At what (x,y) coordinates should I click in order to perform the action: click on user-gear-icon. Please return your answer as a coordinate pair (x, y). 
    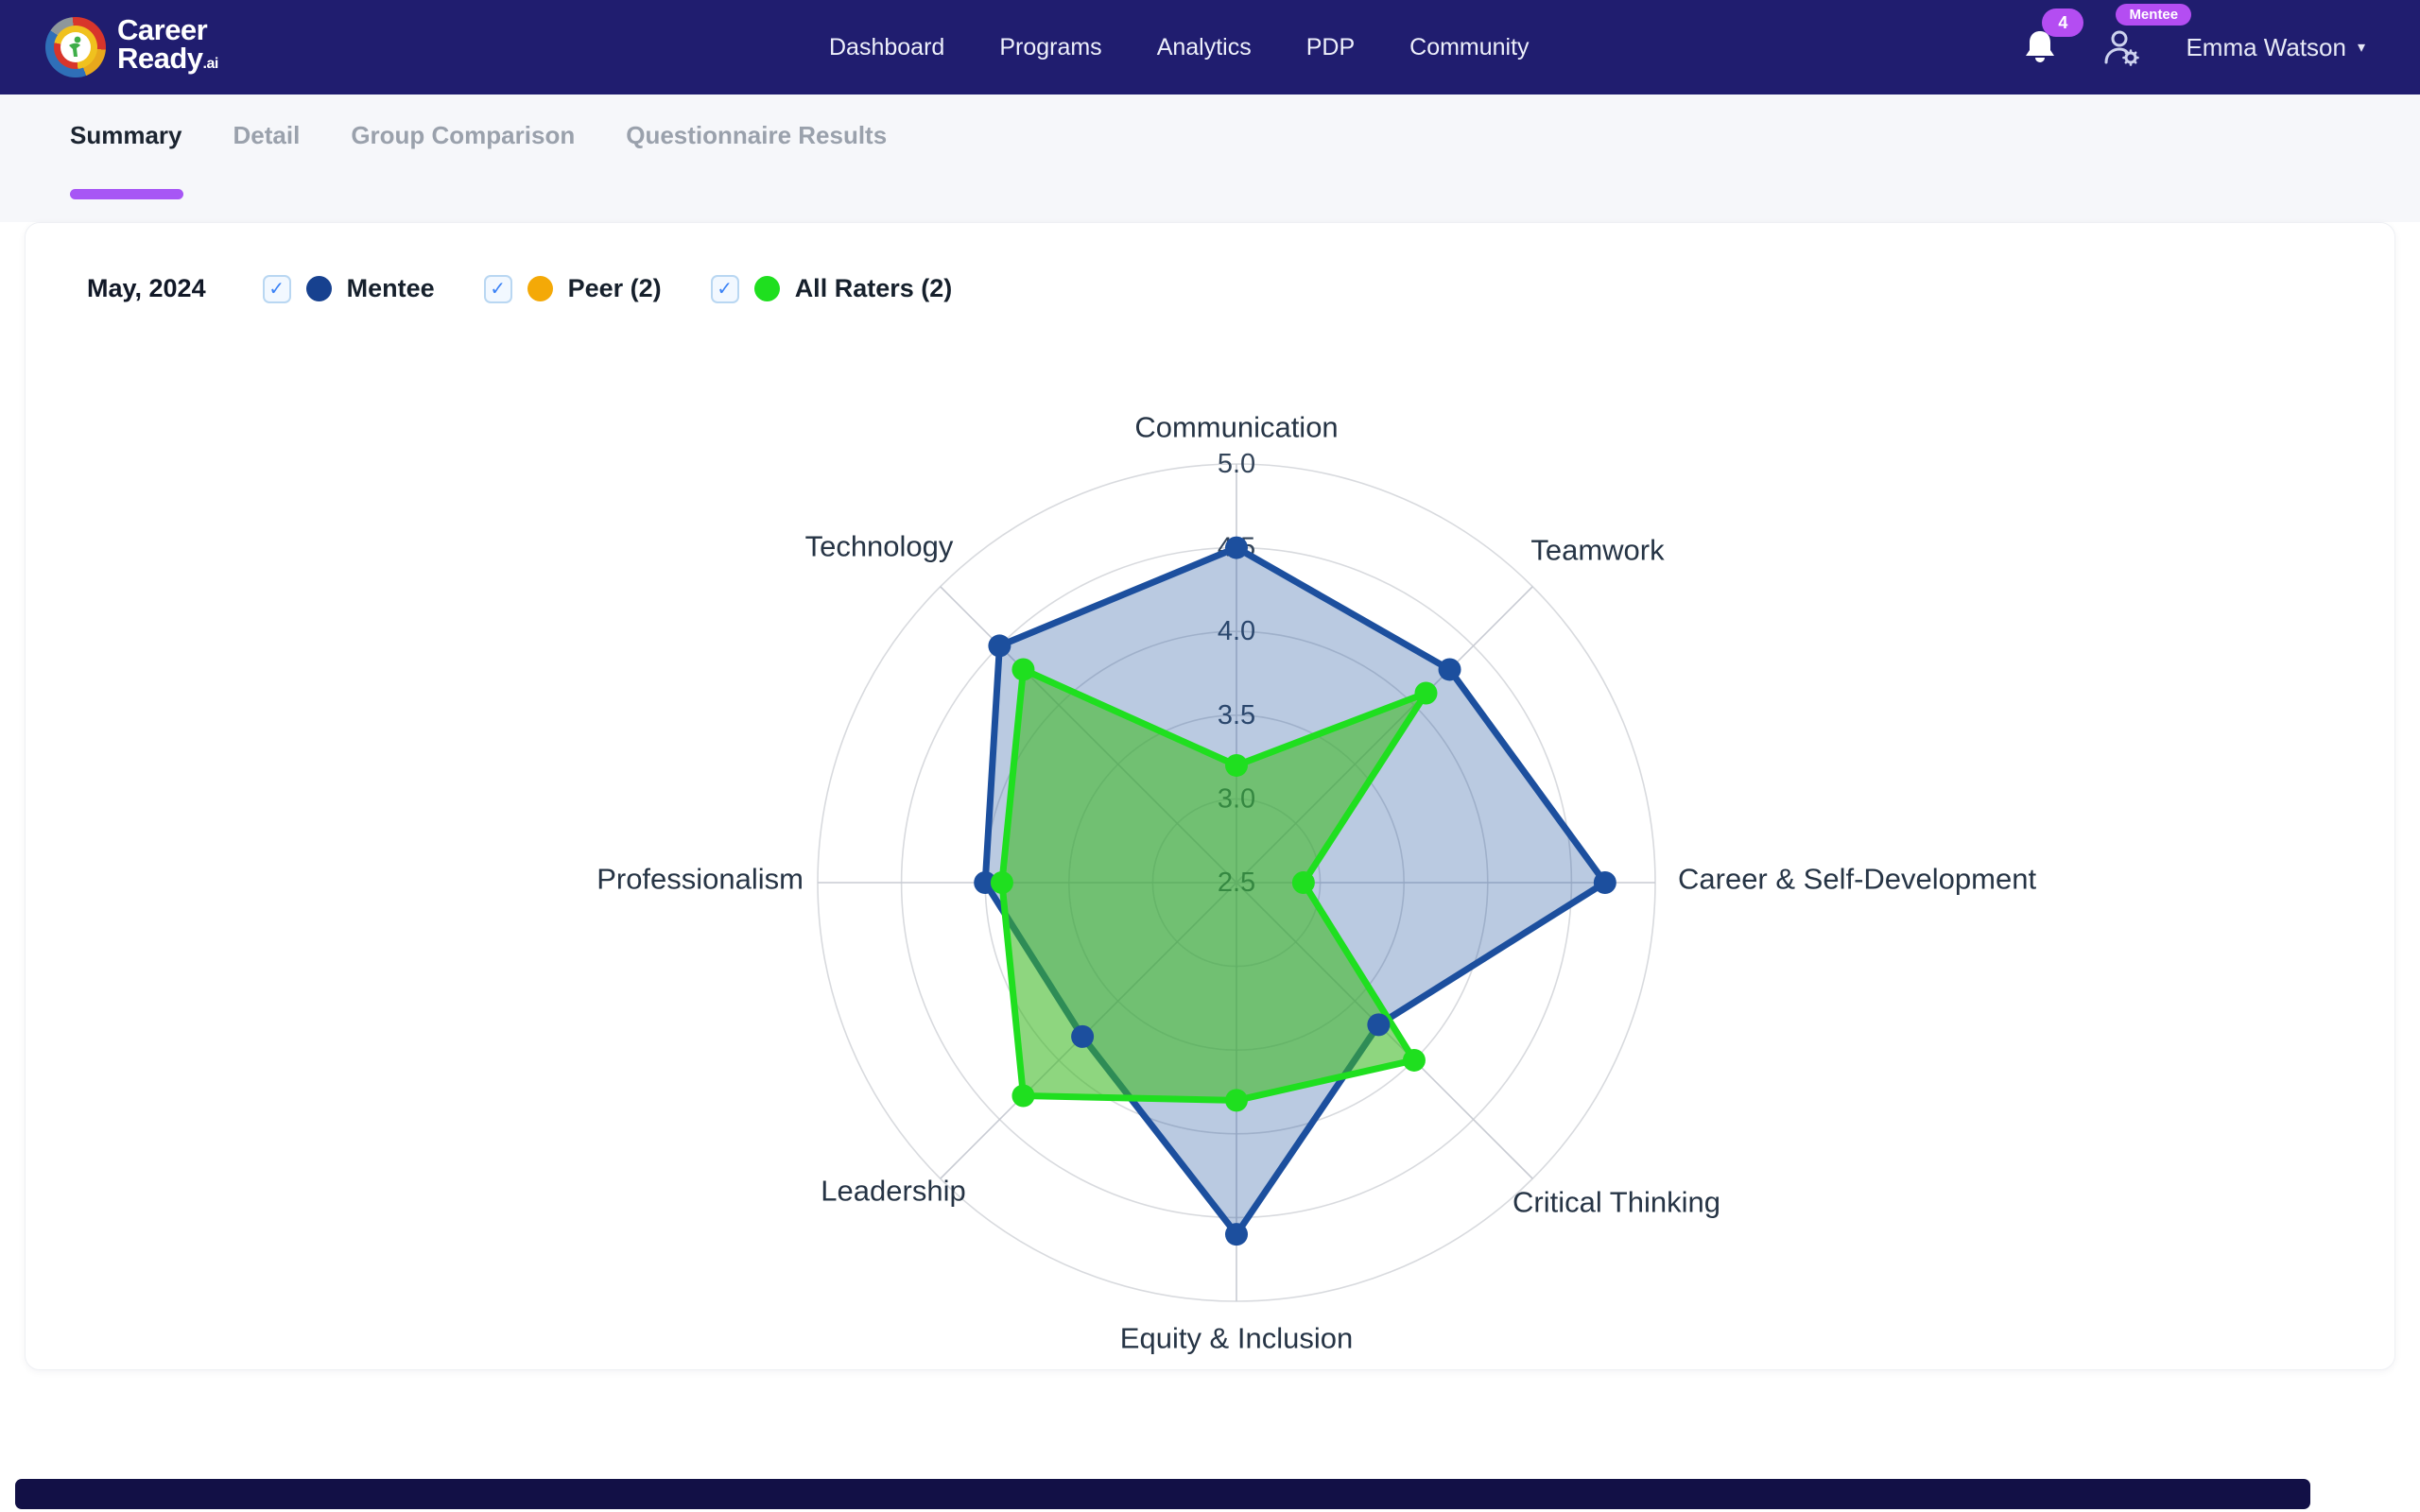
    Looking at the image, I should click on (2122, 48).